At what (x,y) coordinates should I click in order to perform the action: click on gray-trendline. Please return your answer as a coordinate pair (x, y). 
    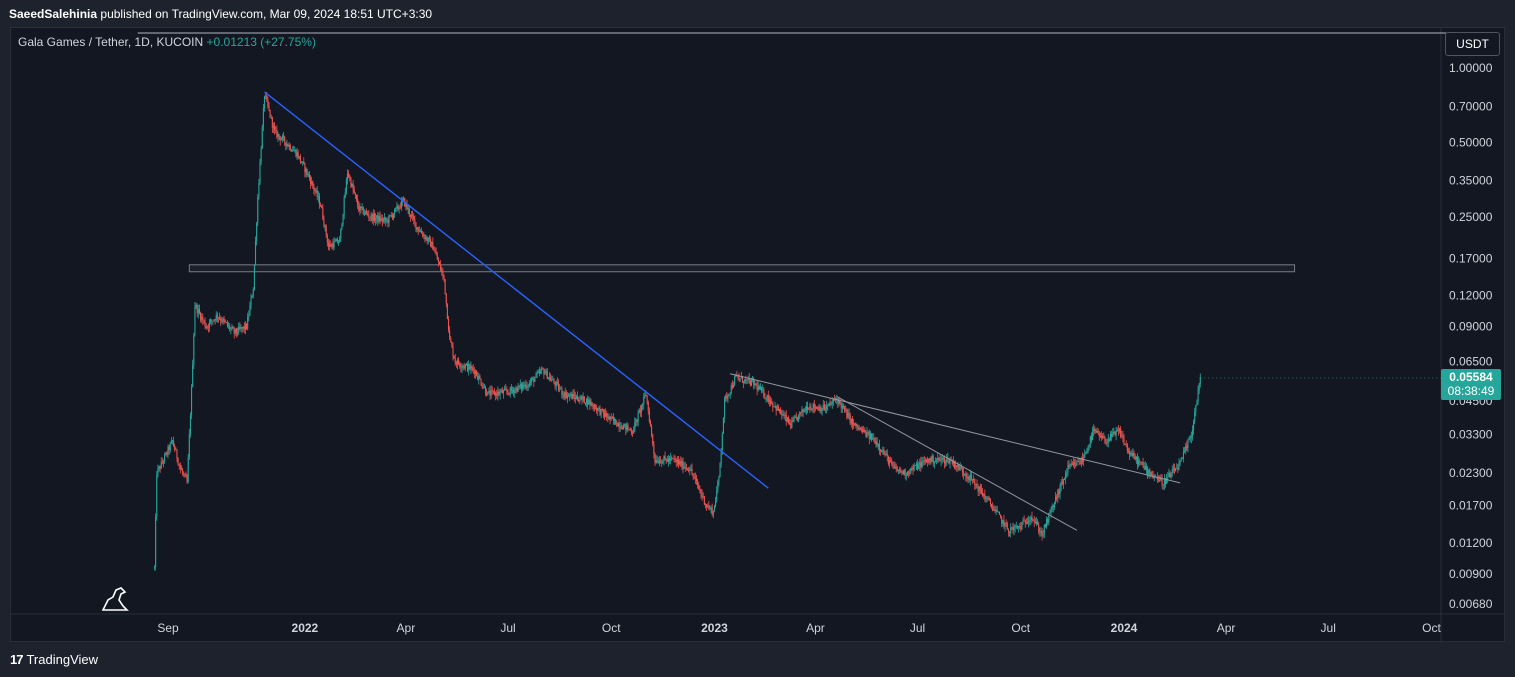
    Looking at the image, I should click on (957, 463).